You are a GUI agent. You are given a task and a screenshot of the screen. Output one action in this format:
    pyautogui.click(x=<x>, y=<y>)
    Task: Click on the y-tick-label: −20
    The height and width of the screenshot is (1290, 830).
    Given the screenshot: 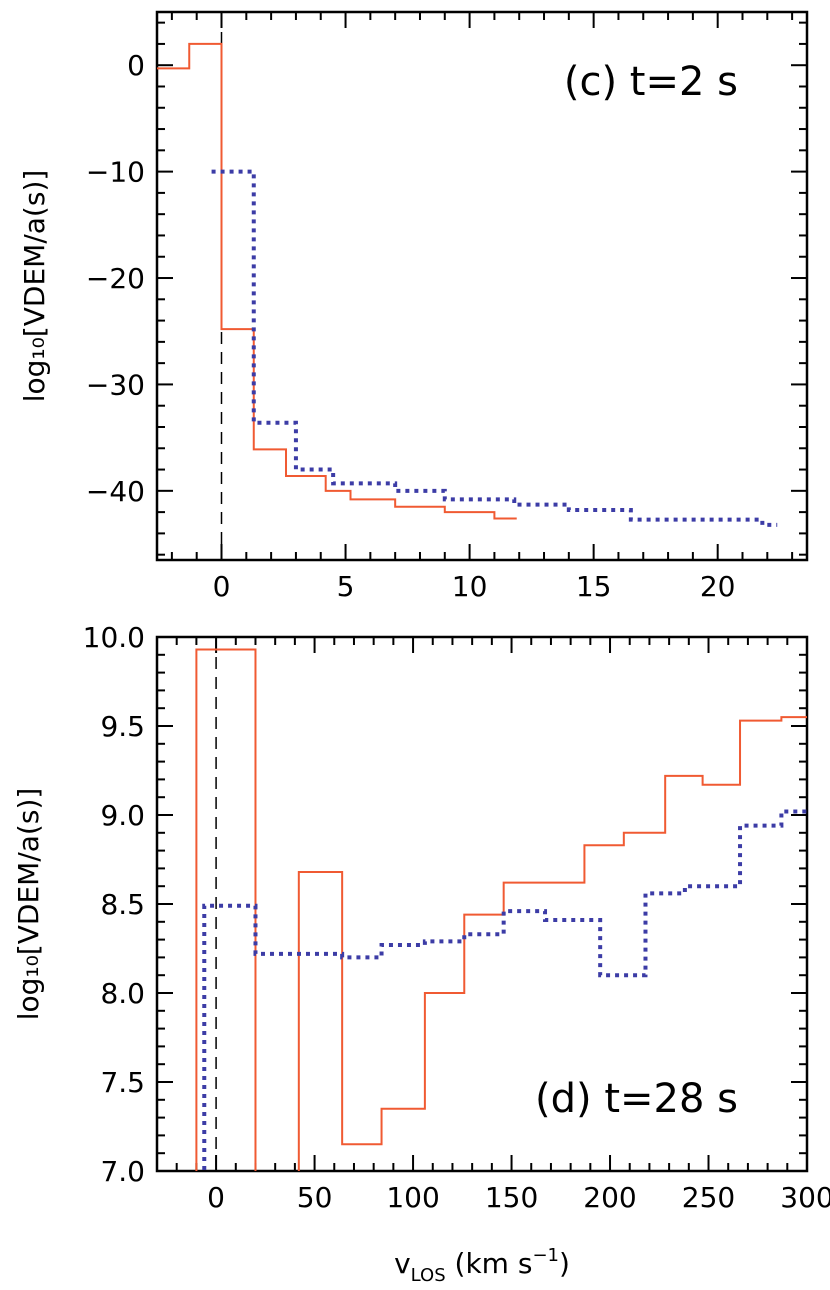 What is the action you would take?
    pyautogui.click(x=115, y=278)
    